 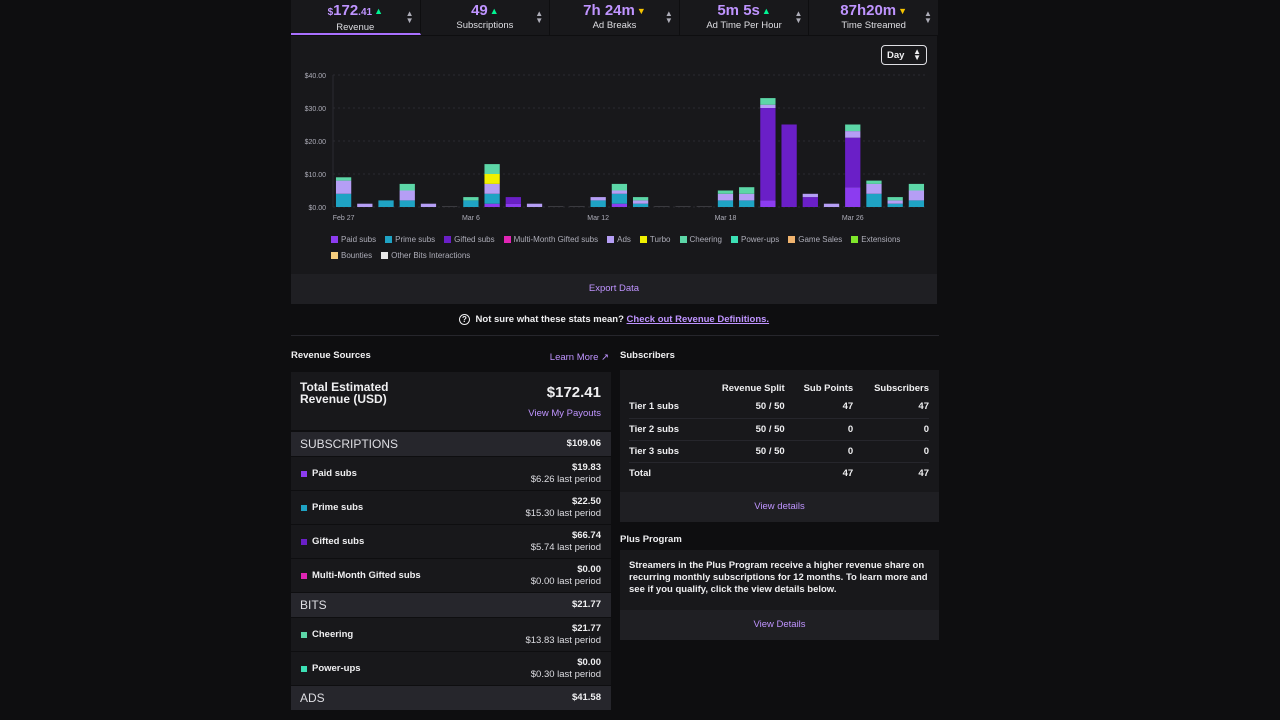 What do you see at coordinates (550, 240) in the screenshot?
I see `legend-item: Multi-Month Gifted subs` at bounding box center [550, 240].